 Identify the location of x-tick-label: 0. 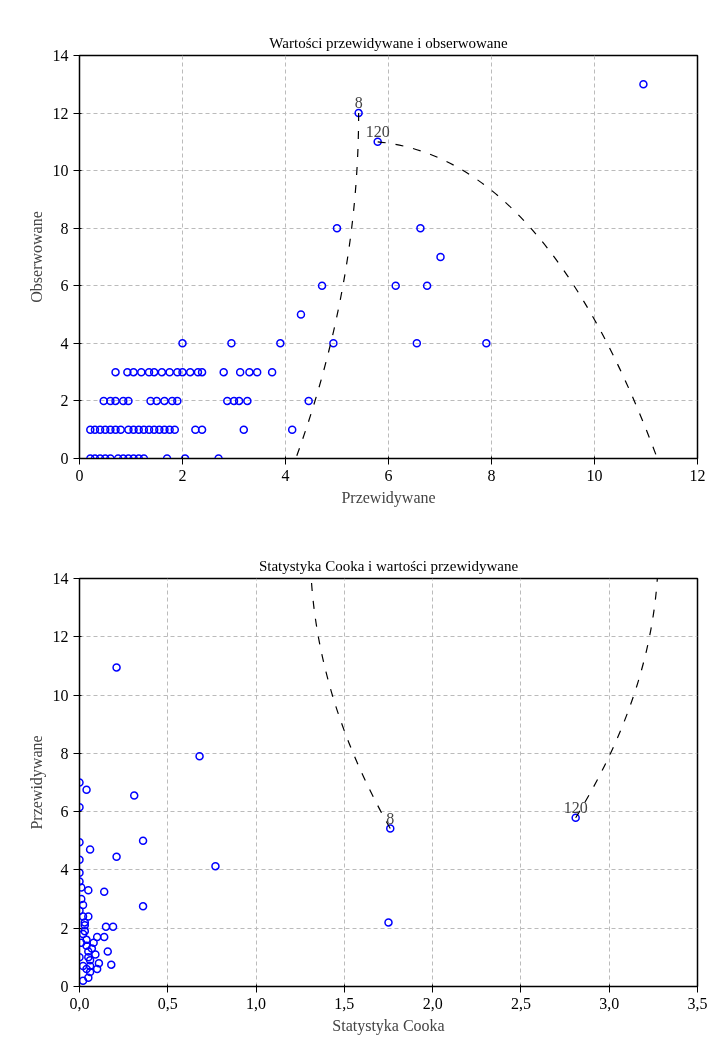
(79, 475).